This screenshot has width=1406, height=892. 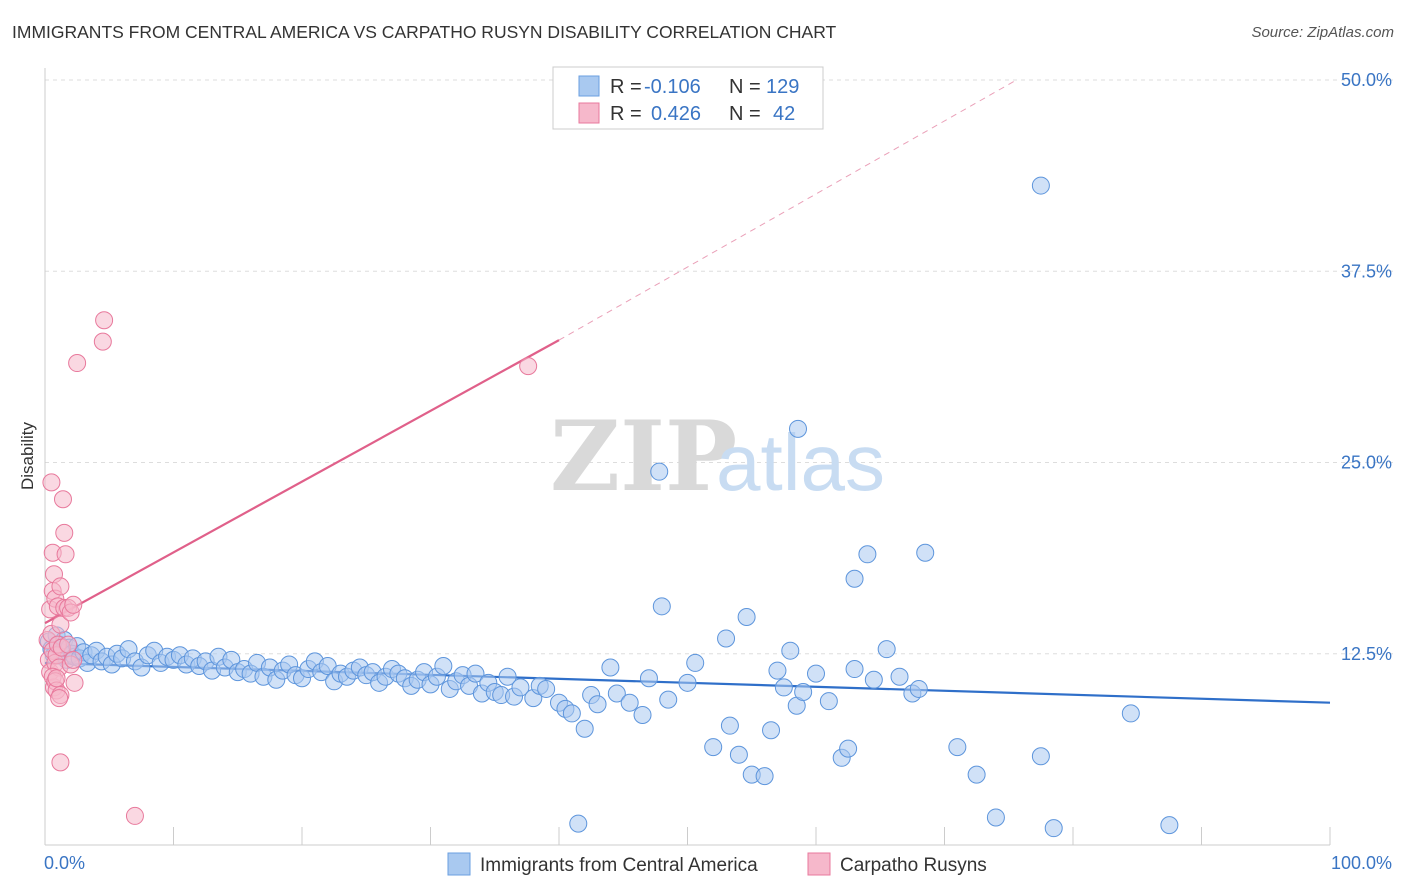 What do you see at coordinates (64, 863) in the screenshot?
I see `x-tick-label-0: 0.0%` at bounding box center [64, 863].